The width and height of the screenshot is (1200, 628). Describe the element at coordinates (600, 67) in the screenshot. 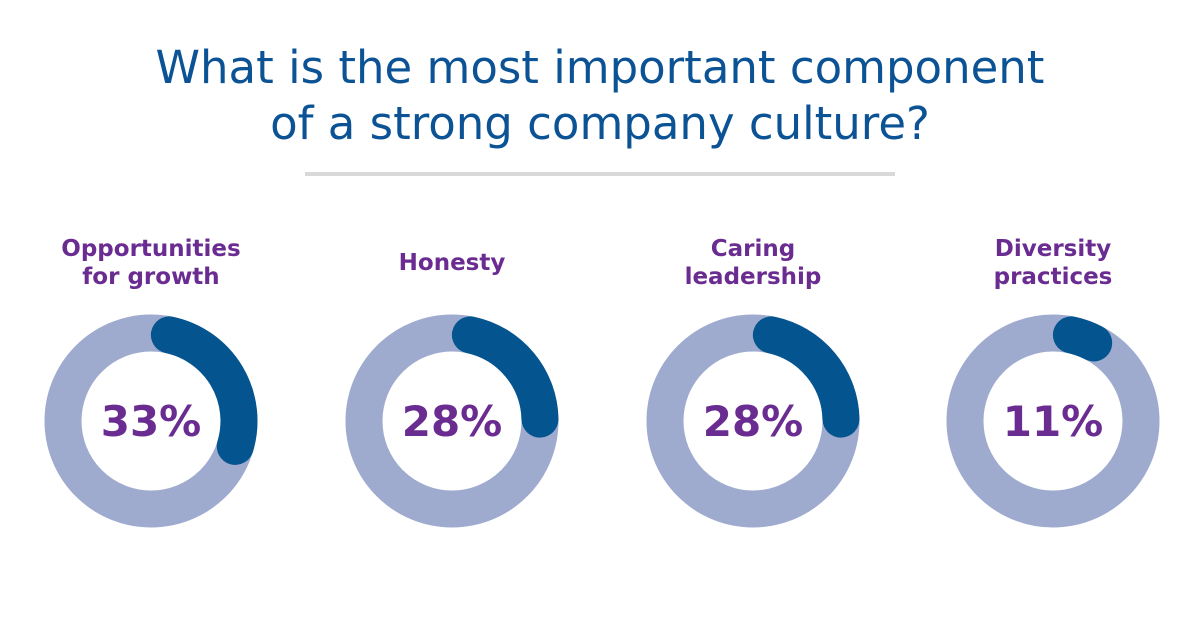

I see `title-line-1: What is the most important component` at that location.